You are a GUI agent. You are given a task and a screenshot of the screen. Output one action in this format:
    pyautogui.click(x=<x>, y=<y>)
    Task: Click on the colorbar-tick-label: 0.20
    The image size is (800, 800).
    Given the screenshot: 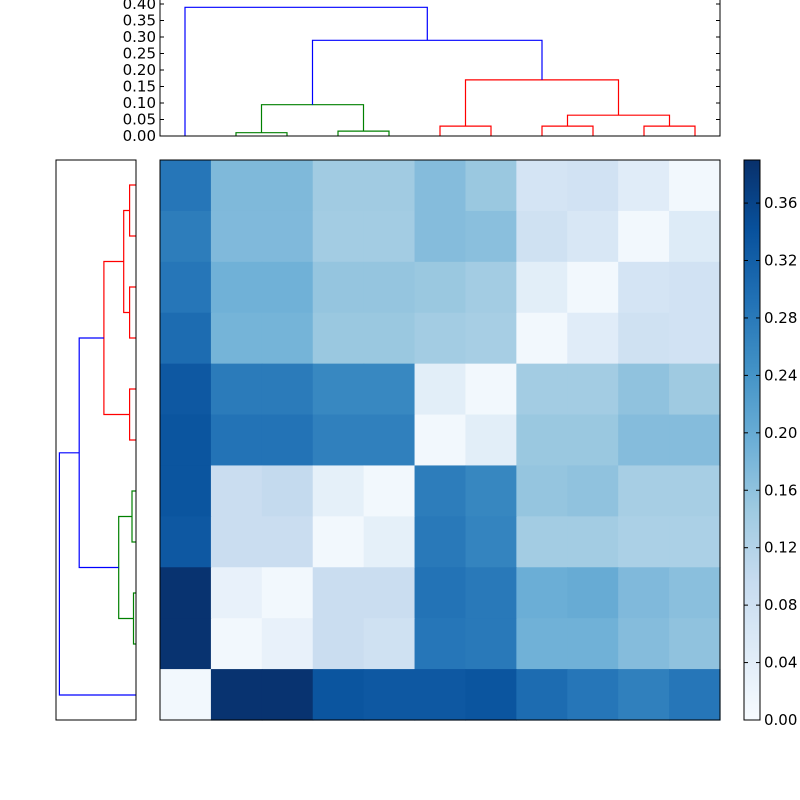 What is the action you would take?
    pyautogui.click(x=780, y=433)
    